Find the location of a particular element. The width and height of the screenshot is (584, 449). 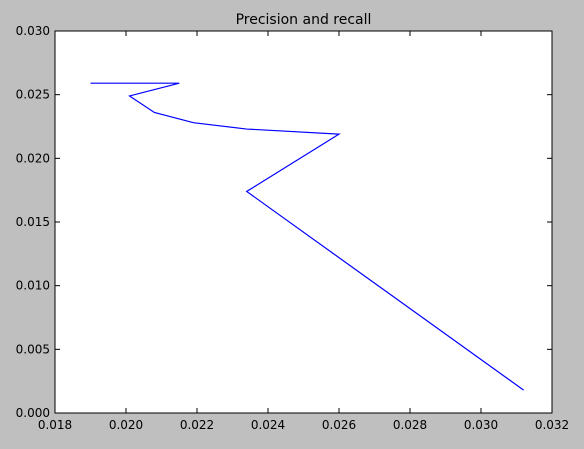

y-tick-labels: 0.000 0.005 0.010 0.015 0.020 0.025 0.030 is located at coordinates (33, 222).